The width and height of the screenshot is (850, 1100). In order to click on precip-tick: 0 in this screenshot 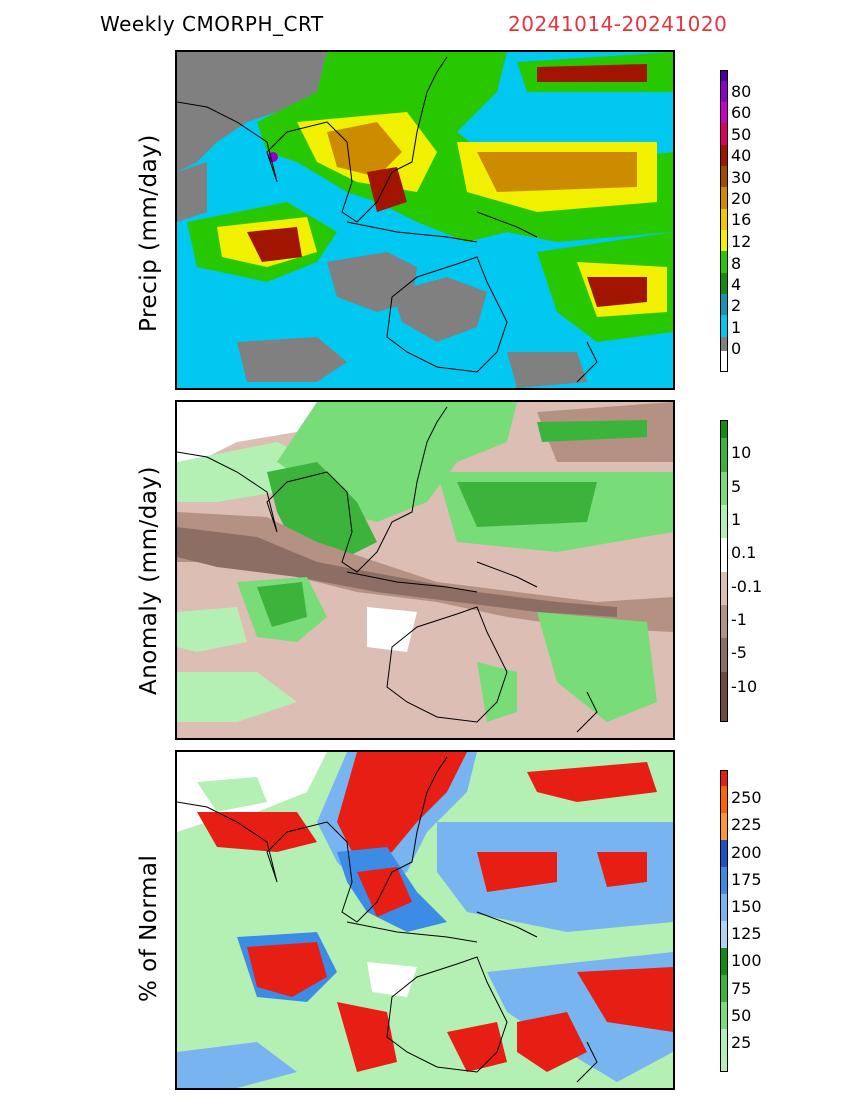, I will do `click(736, 348)`.